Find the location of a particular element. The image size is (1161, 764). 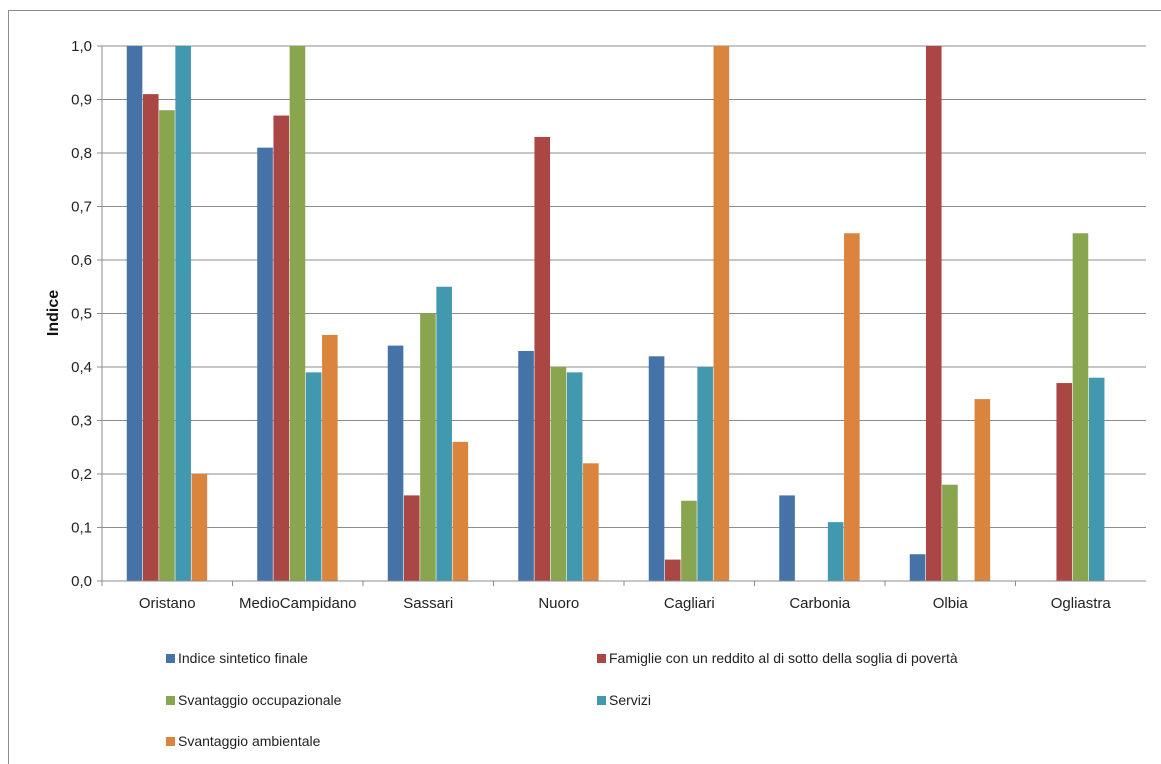

legend-label: Servizi is located at coordinates (630, 700).